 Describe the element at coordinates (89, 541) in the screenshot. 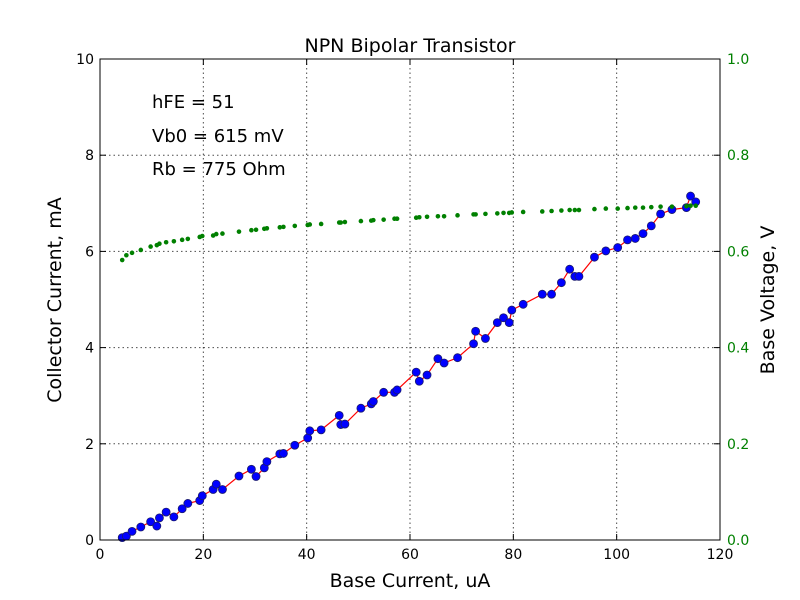

I see `y-left-tick-label: 0` at that location.